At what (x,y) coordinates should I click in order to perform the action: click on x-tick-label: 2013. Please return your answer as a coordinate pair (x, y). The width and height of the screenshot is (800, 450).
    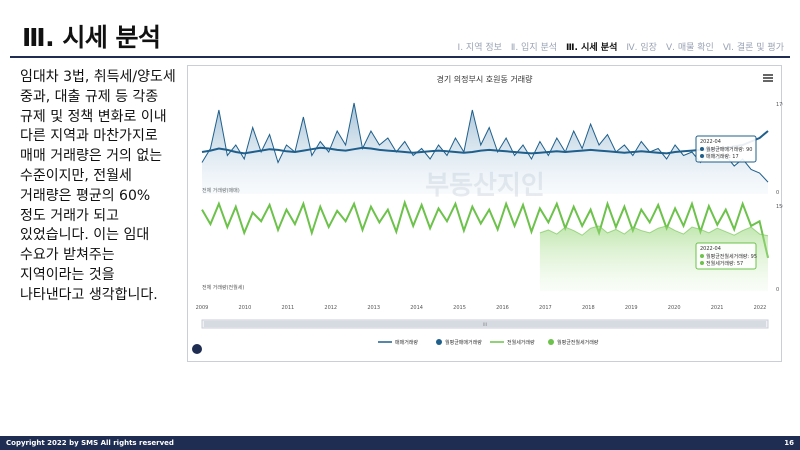
    Looking at the image, I should click on (373, 308).